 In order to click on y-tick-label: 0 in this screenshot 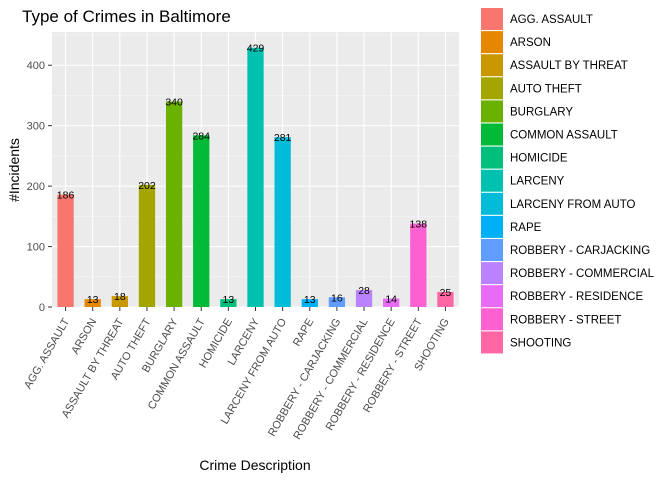, I will do `click(42, 308)`.